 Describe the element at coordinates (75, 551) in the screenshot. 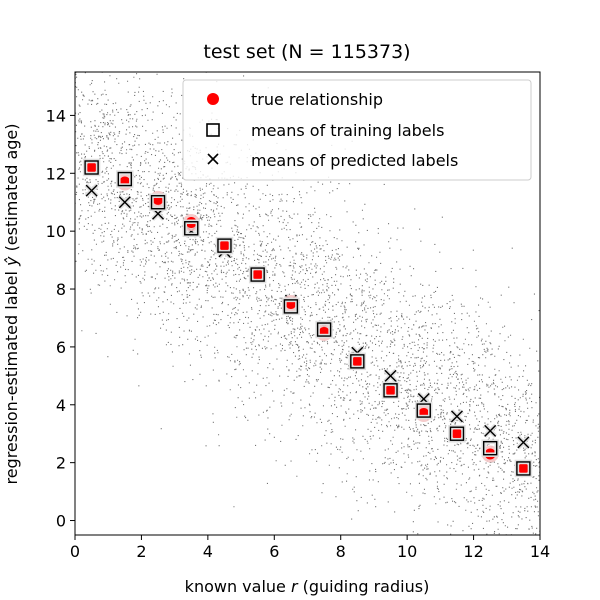

I see `x-tick-label: 0` at that location.